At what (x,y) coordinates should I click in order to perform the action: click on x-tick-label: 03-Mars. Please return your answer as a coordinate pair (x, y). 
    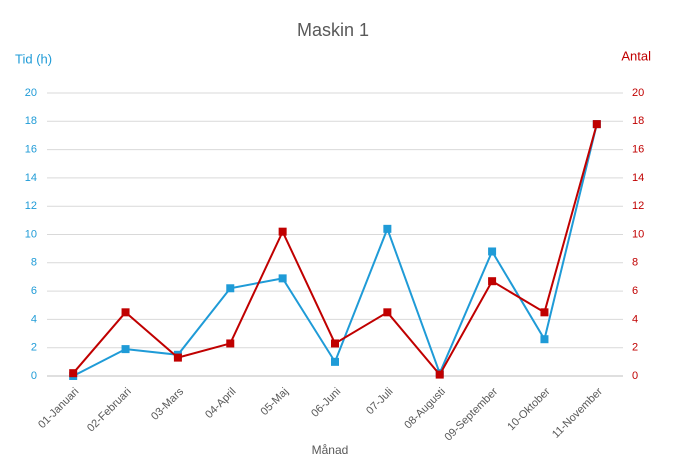
    Looking at the image, I should click on (167, 403).